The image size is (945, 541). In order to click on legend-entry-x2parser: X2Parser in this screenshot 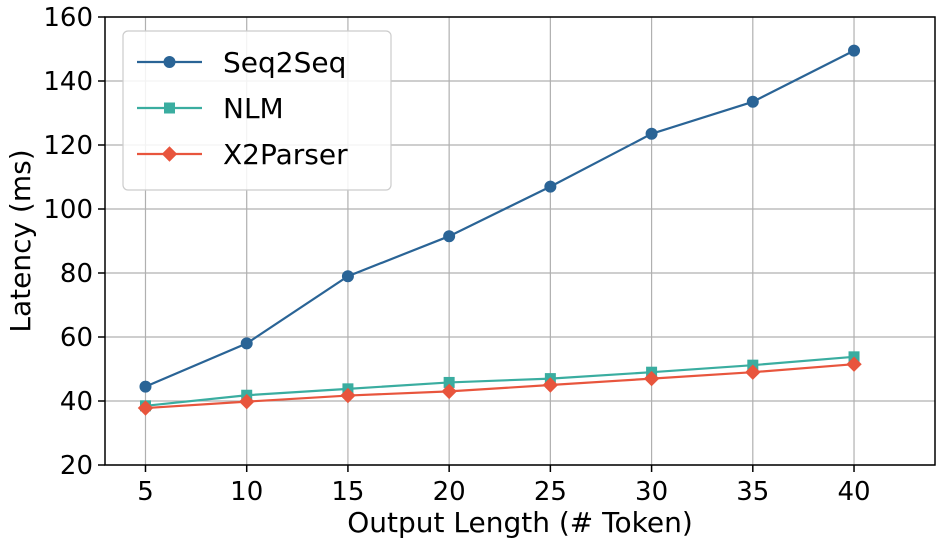, I will do `click(242, 154)`.